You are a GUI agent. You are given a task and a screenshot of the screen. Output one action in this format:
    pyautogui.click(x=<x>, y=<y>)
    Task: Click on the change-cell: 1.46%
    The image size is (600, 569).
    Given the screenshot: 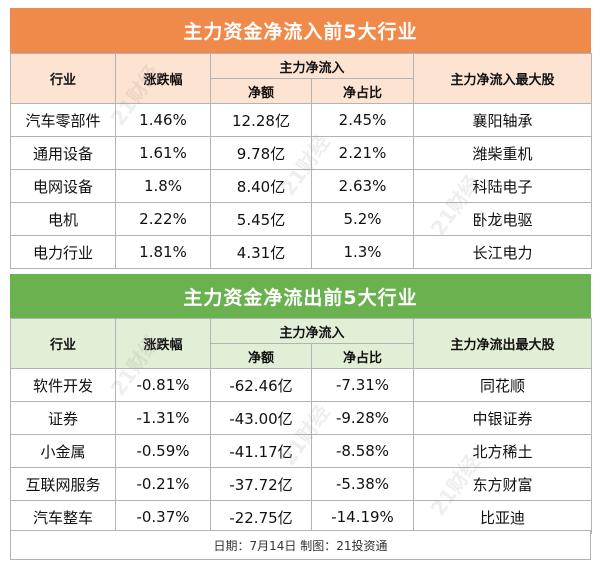 What is the action you would take?
    pyautogui.click(x=163, y=120)
    